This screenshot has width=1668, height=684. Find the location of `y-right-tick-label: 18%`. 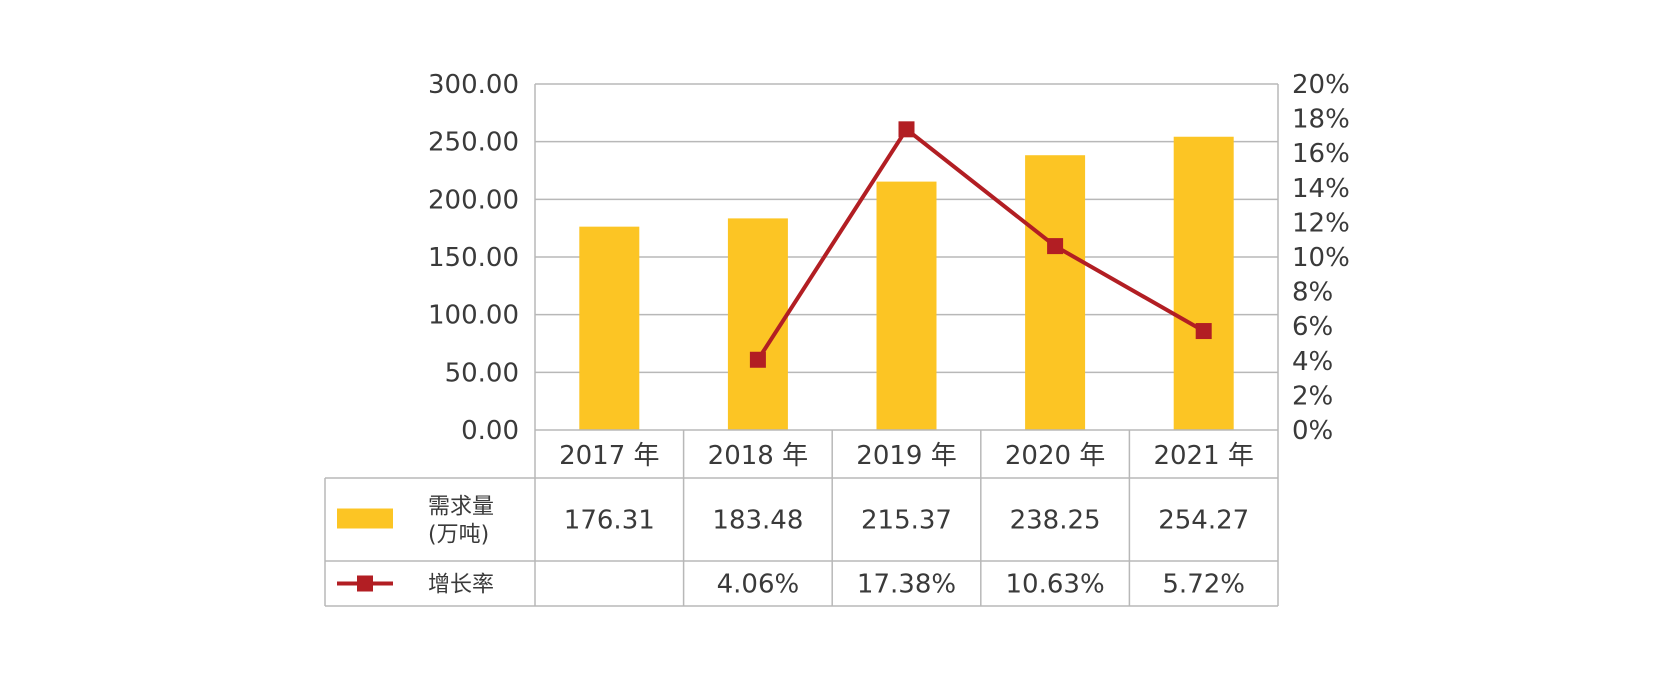

y-right-tick-label: 18% is located at coordinates (1321, 120).